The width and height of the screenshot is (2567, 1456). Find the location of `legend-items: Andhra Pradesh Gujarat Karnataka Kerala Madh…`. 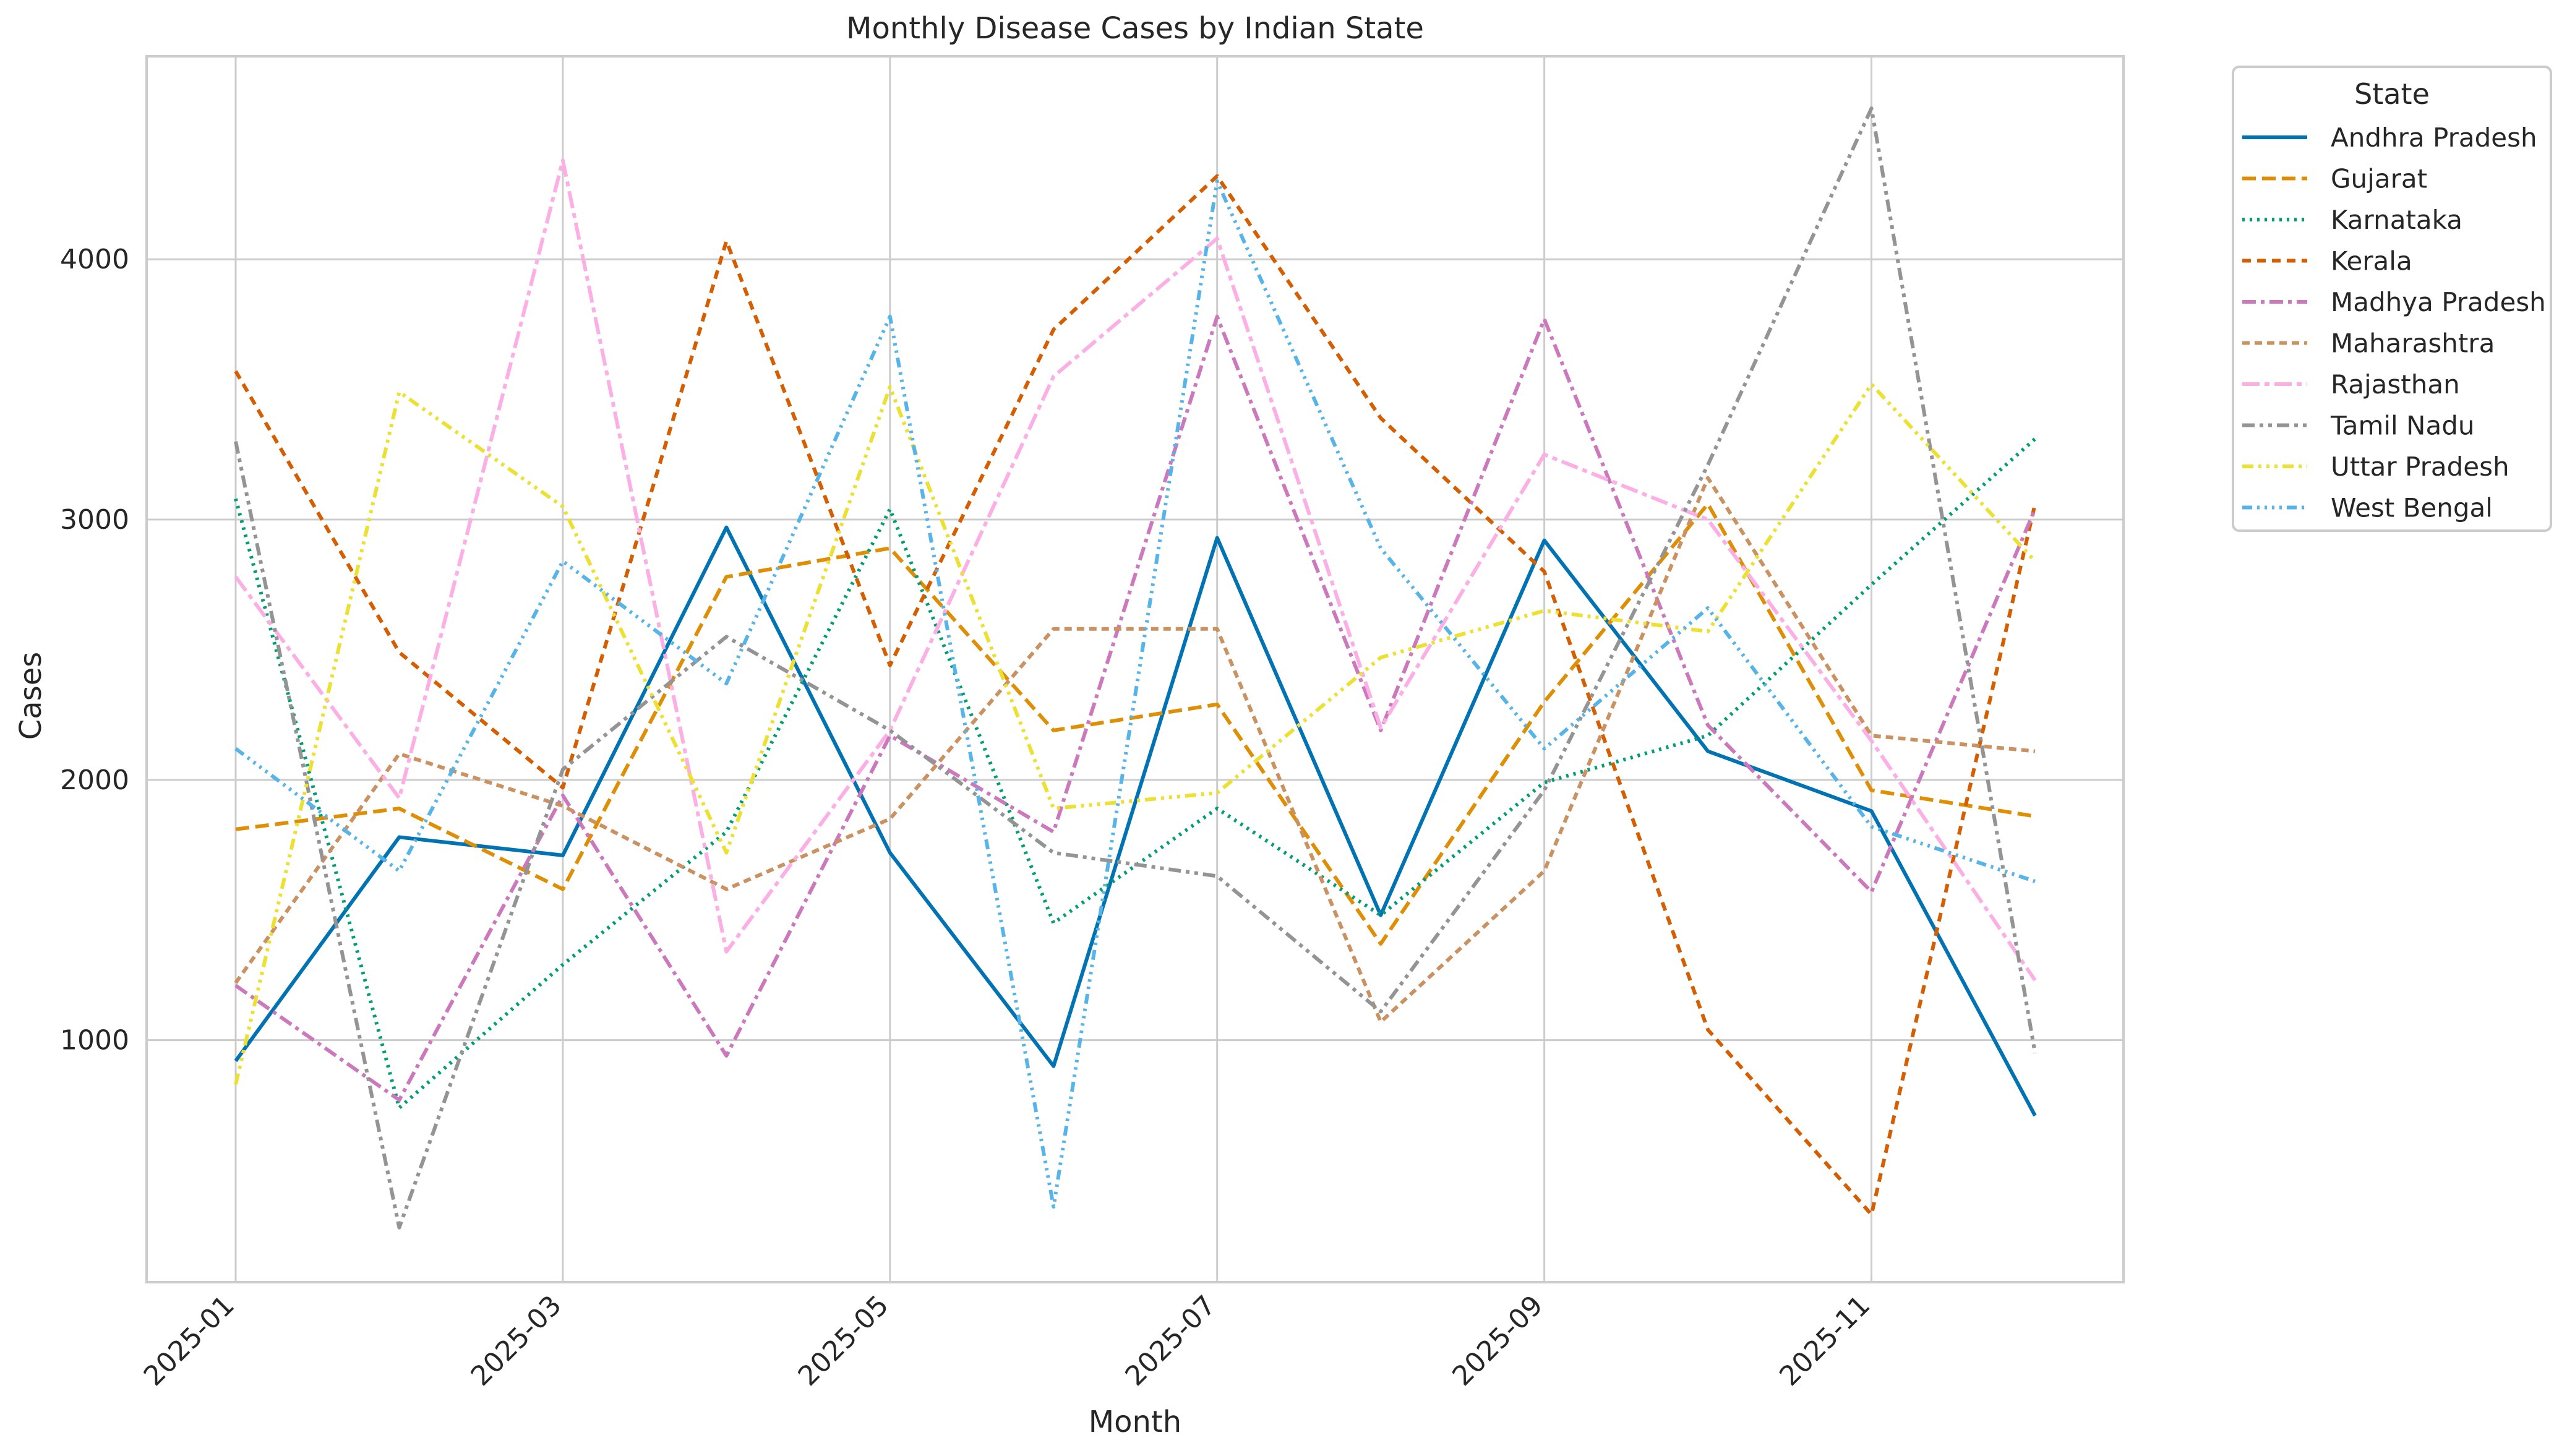

legend-items: Andhra Pradesh Gujarat Karnataka Kerala Madh… is located at coordinates (2394, 322).